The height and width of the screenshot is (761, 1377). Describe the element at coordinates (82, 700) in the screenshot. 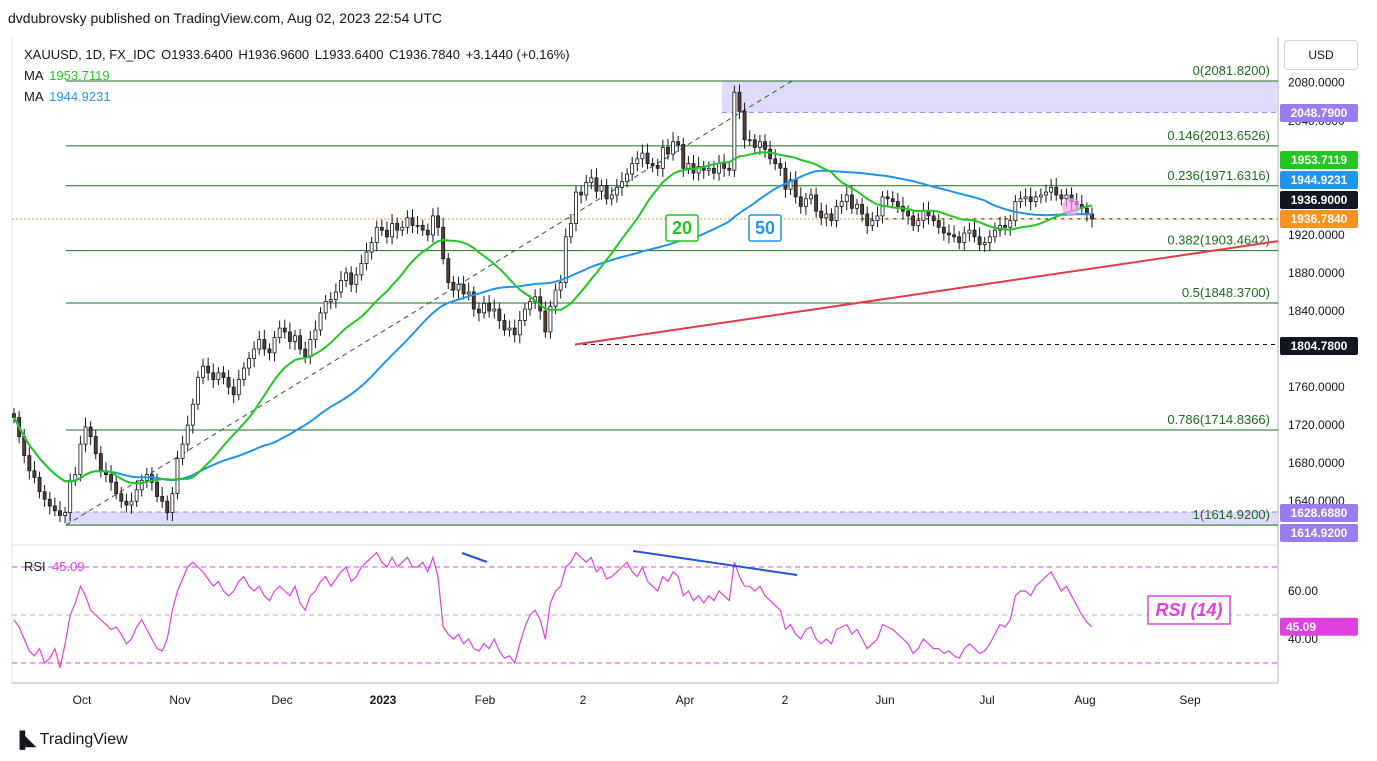

I see `time-tick-label: Oct` at that location.